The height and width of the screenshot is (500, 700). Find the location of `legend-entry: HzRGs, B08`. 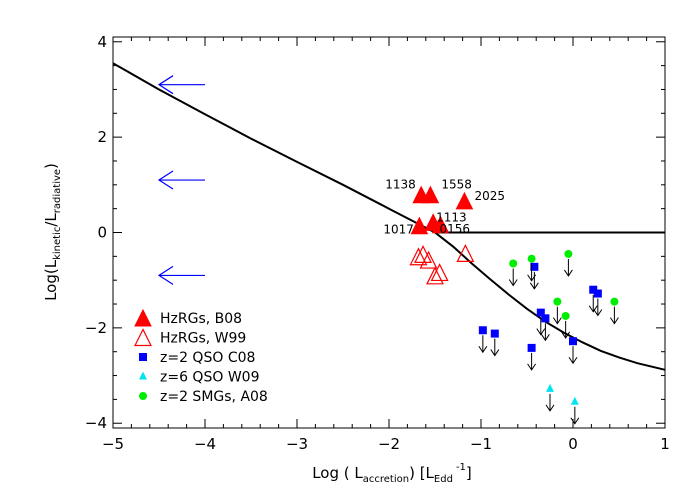

legend-entry: HzRGs, B08 is located at coordinates (188, 317).